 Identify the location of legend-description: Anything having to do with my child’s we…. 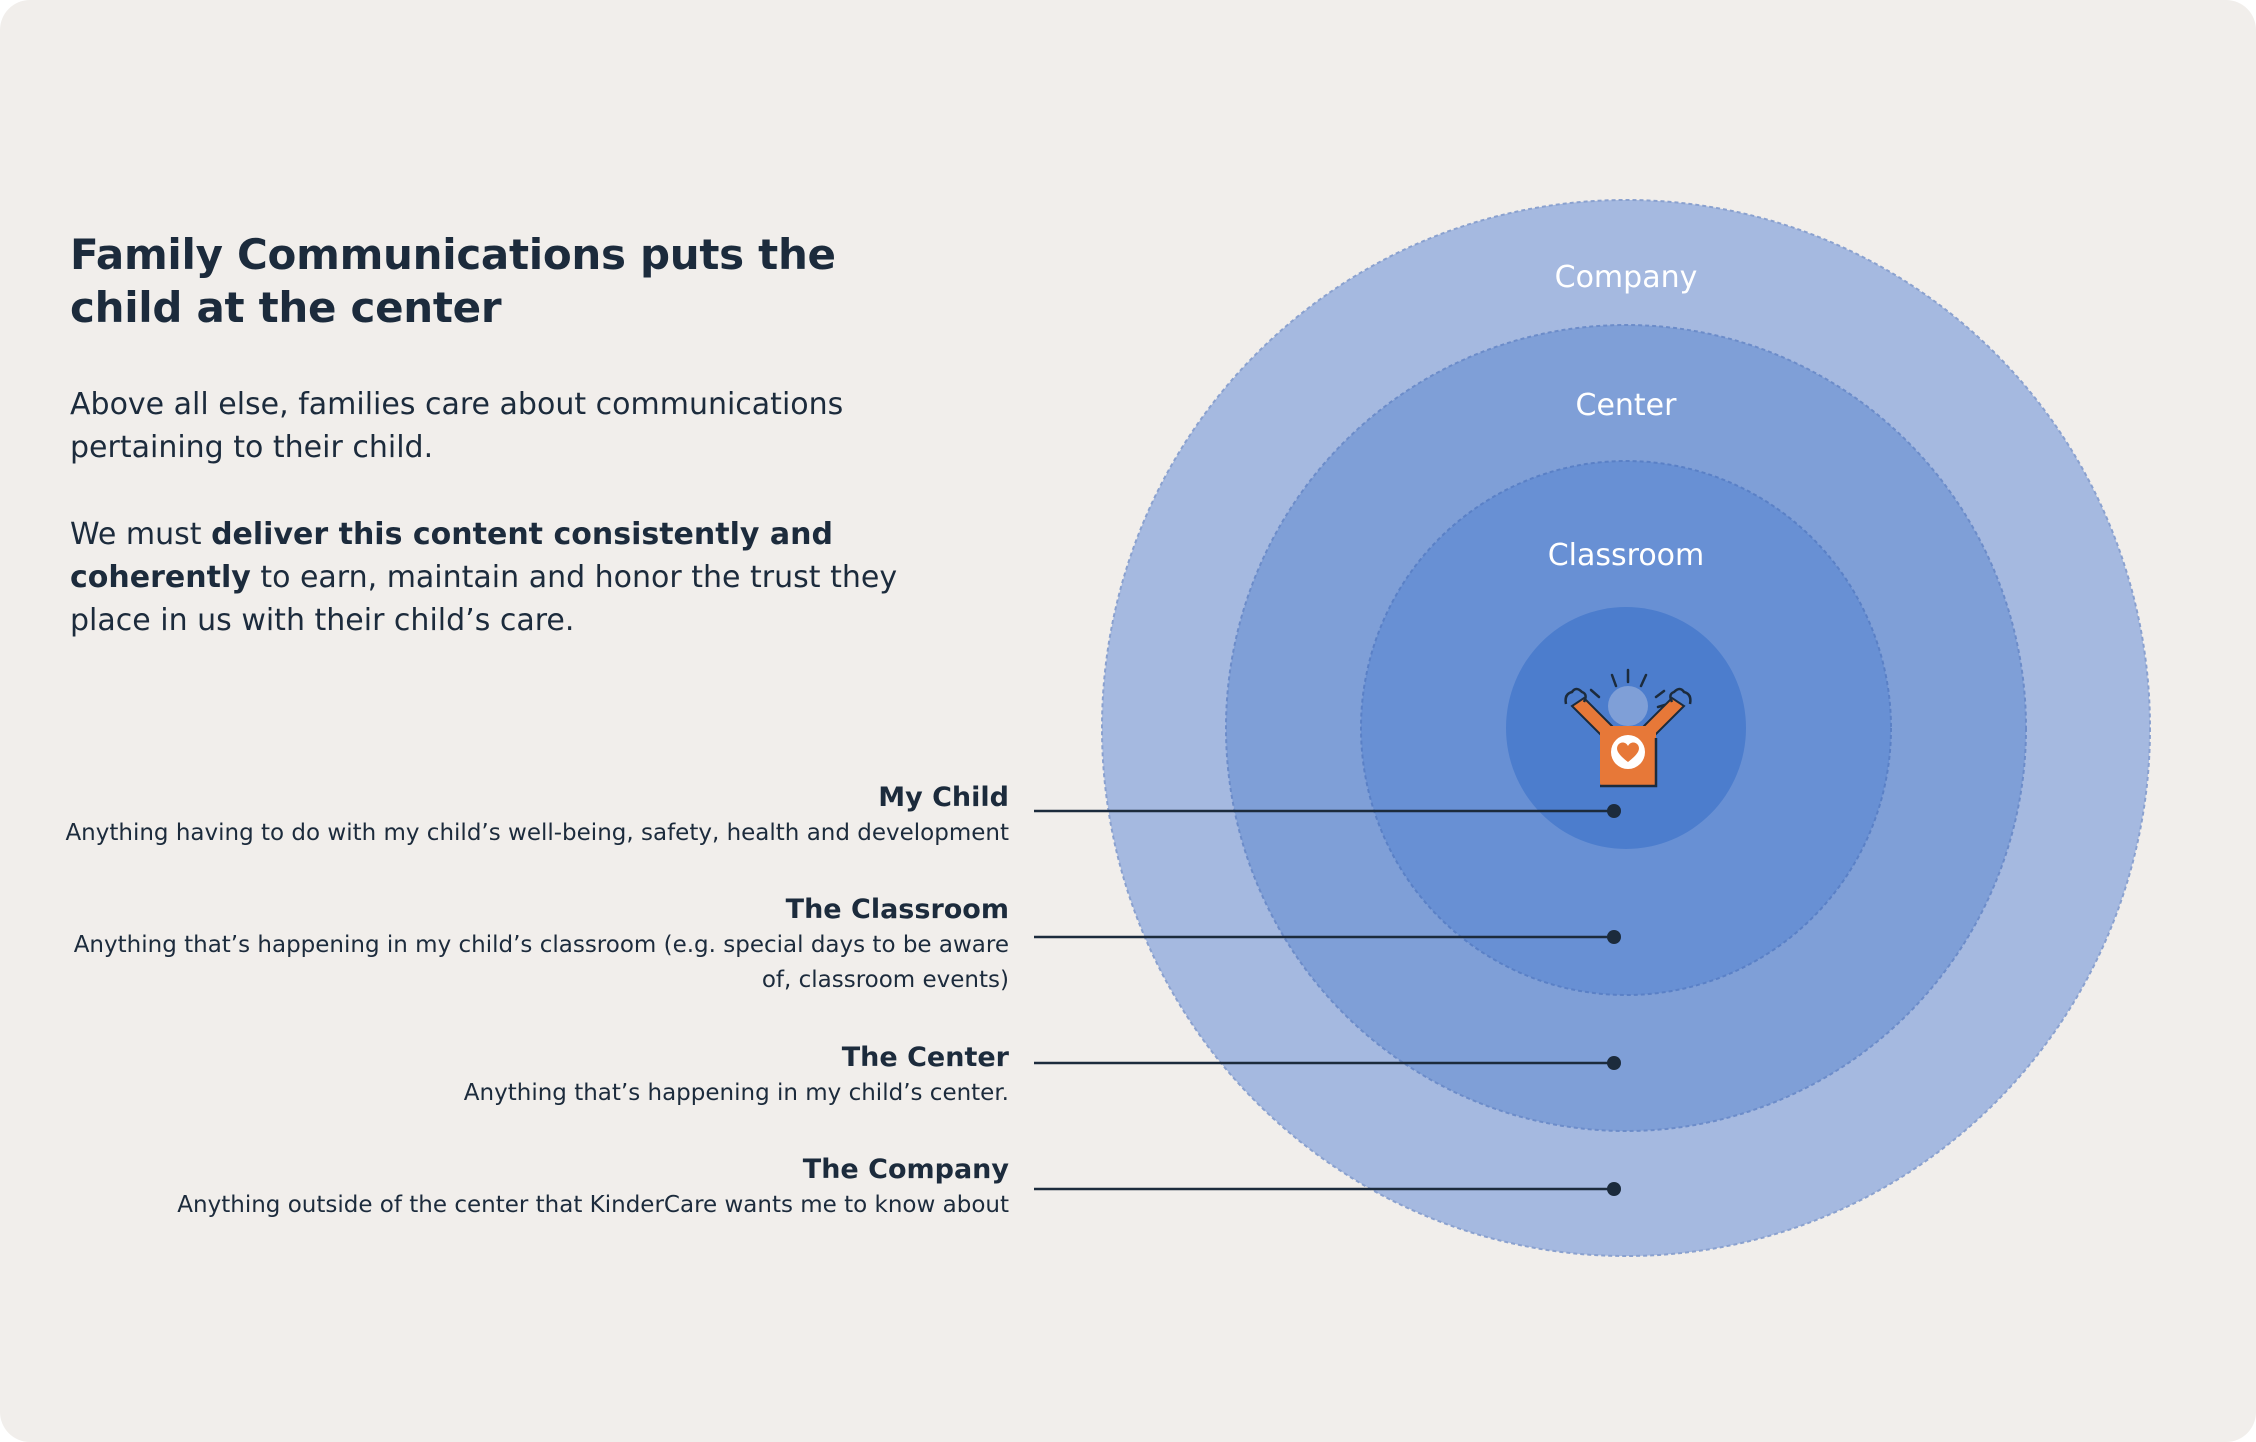
(537, 833).